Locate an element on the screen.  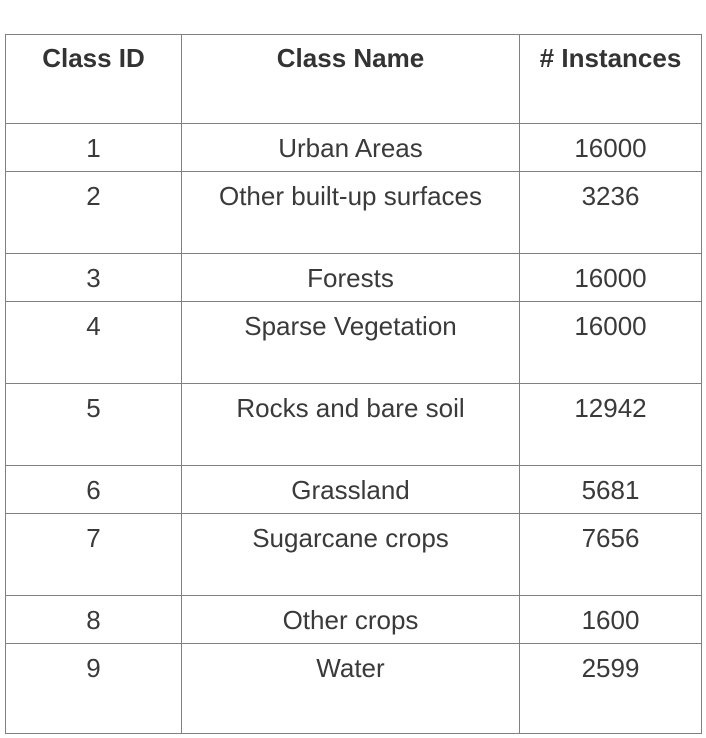
table-row: 5 Rocks and bare soil 12942 is located at coordinates (353, 424).